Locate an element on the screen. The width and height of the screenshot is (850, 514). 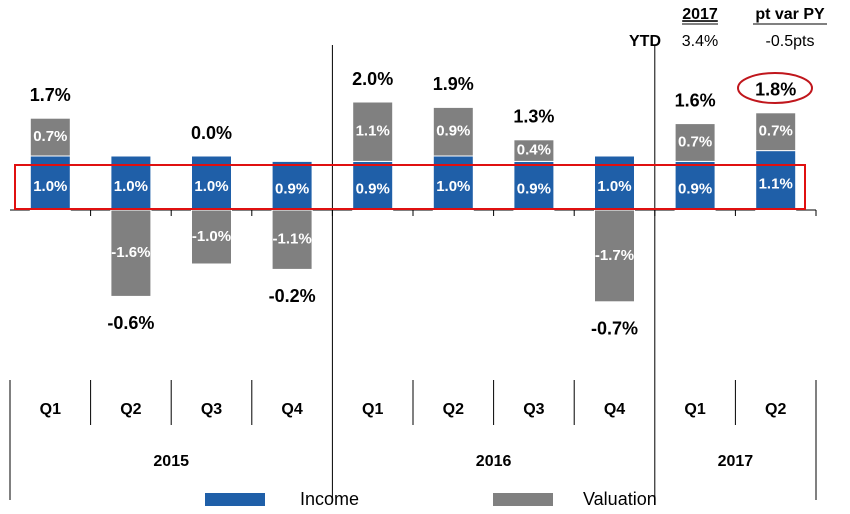
highlight-ellipse is located at coordinates (775, 88).